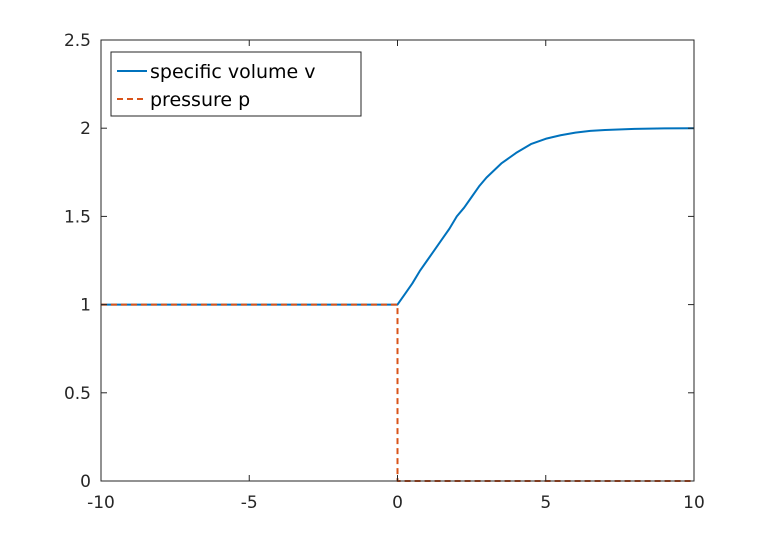 This screenshot has width=768, height=540. Describe the element at coordinates (397, 503) in the screenshot. I see `x-tick-label: 0` at that location.